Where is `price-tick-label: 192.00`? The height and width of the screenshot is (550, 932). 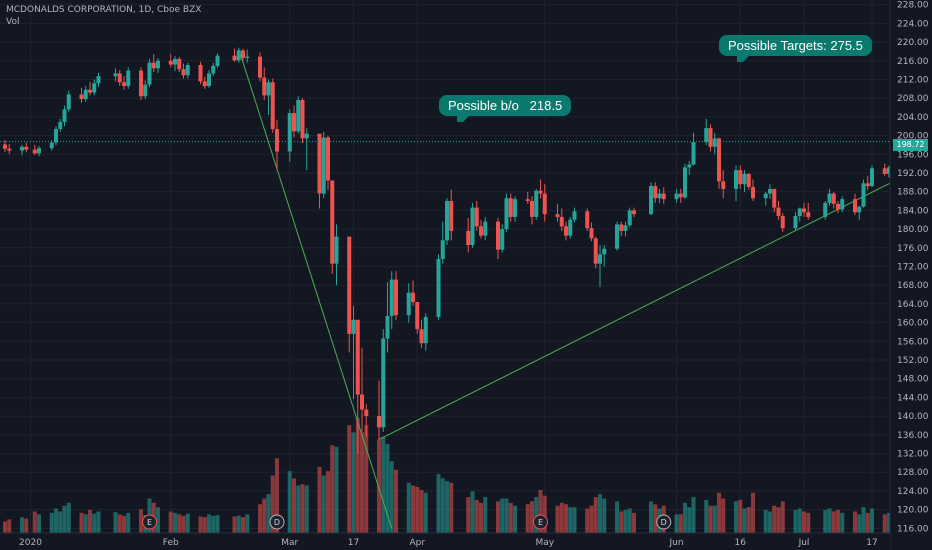 price-tick-label: 192.00 is located at coordinates (913, 174).